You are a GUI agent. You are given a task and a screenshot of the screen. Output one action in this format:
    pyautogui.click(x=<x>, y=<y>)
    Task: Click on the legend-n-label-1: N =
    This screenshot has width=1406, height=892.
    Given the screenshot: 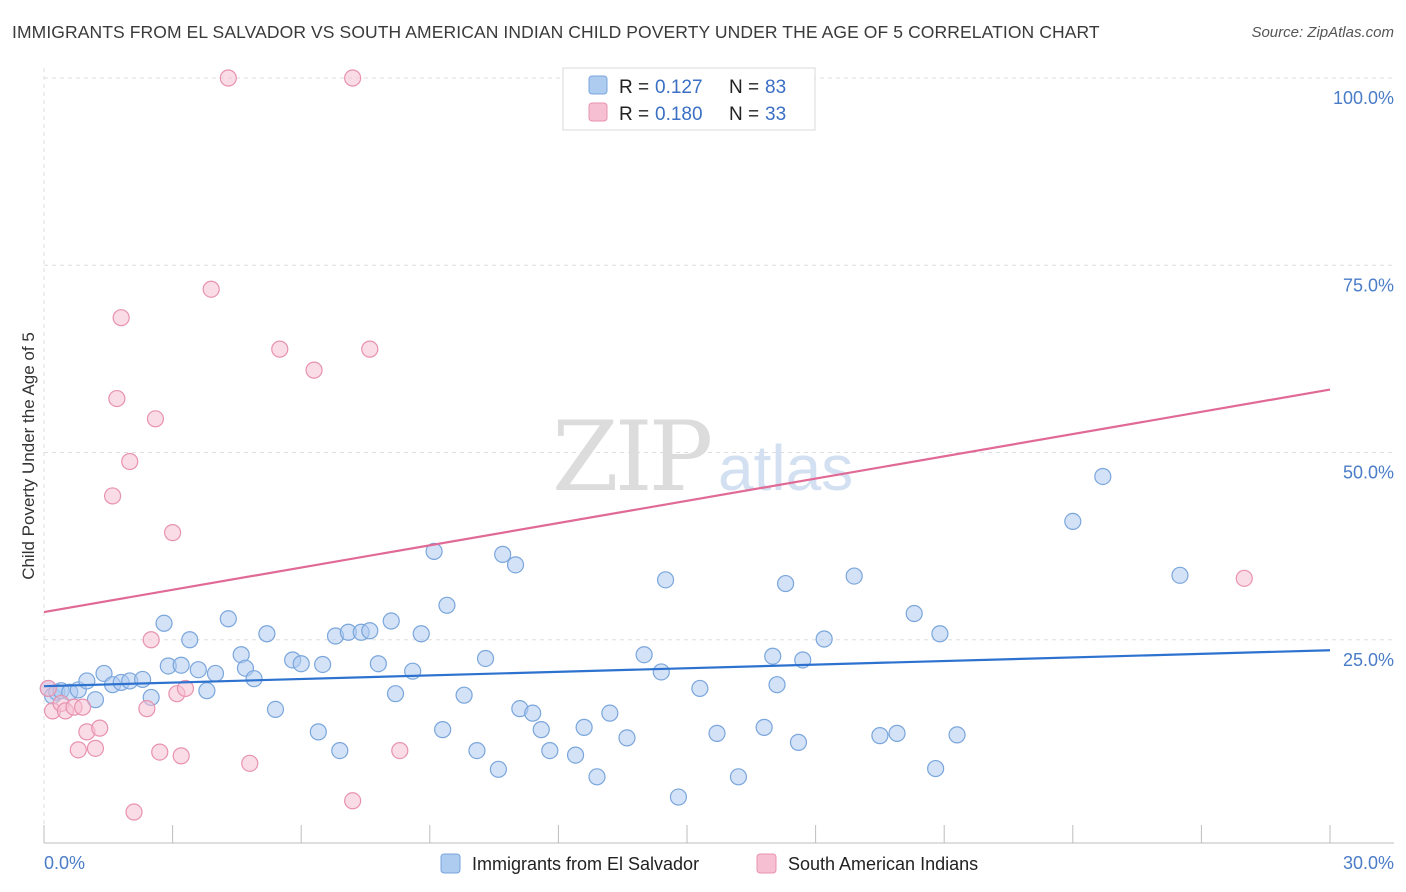 What is the action you would take?
    pyautogui.click(x=744, y=87)
    